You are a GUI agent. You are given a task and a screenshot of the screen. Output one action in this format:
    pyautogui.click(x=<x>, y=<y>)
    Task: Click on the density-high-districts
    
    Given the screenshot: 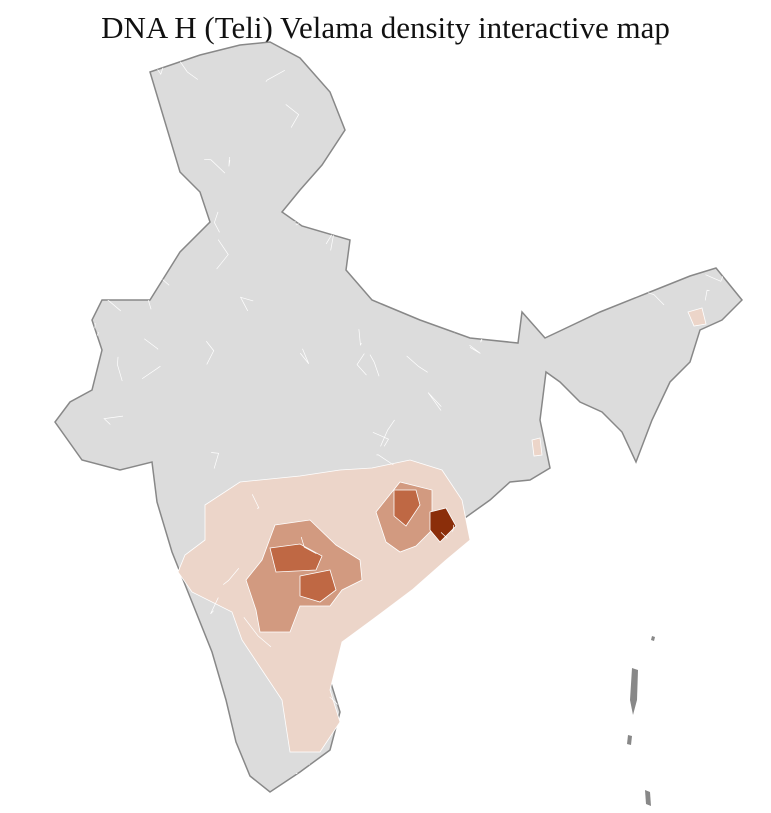 What is the action you would take?
    pyautogui.click(x=345, y=546)
    